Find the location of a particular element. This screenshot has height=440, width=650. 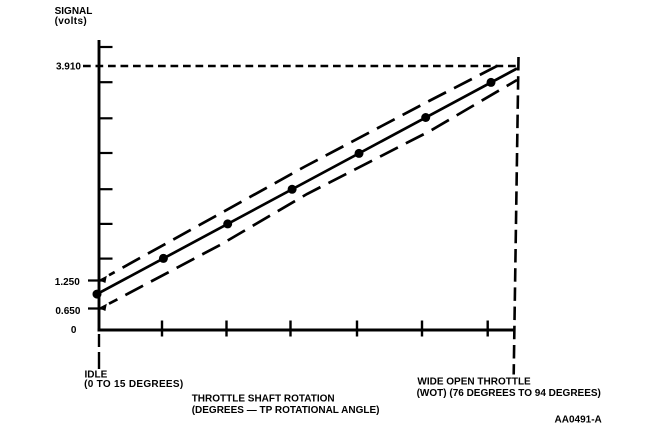

svg-text: (0 TO 15 DEGREES) is located at coordinates (133, 384).